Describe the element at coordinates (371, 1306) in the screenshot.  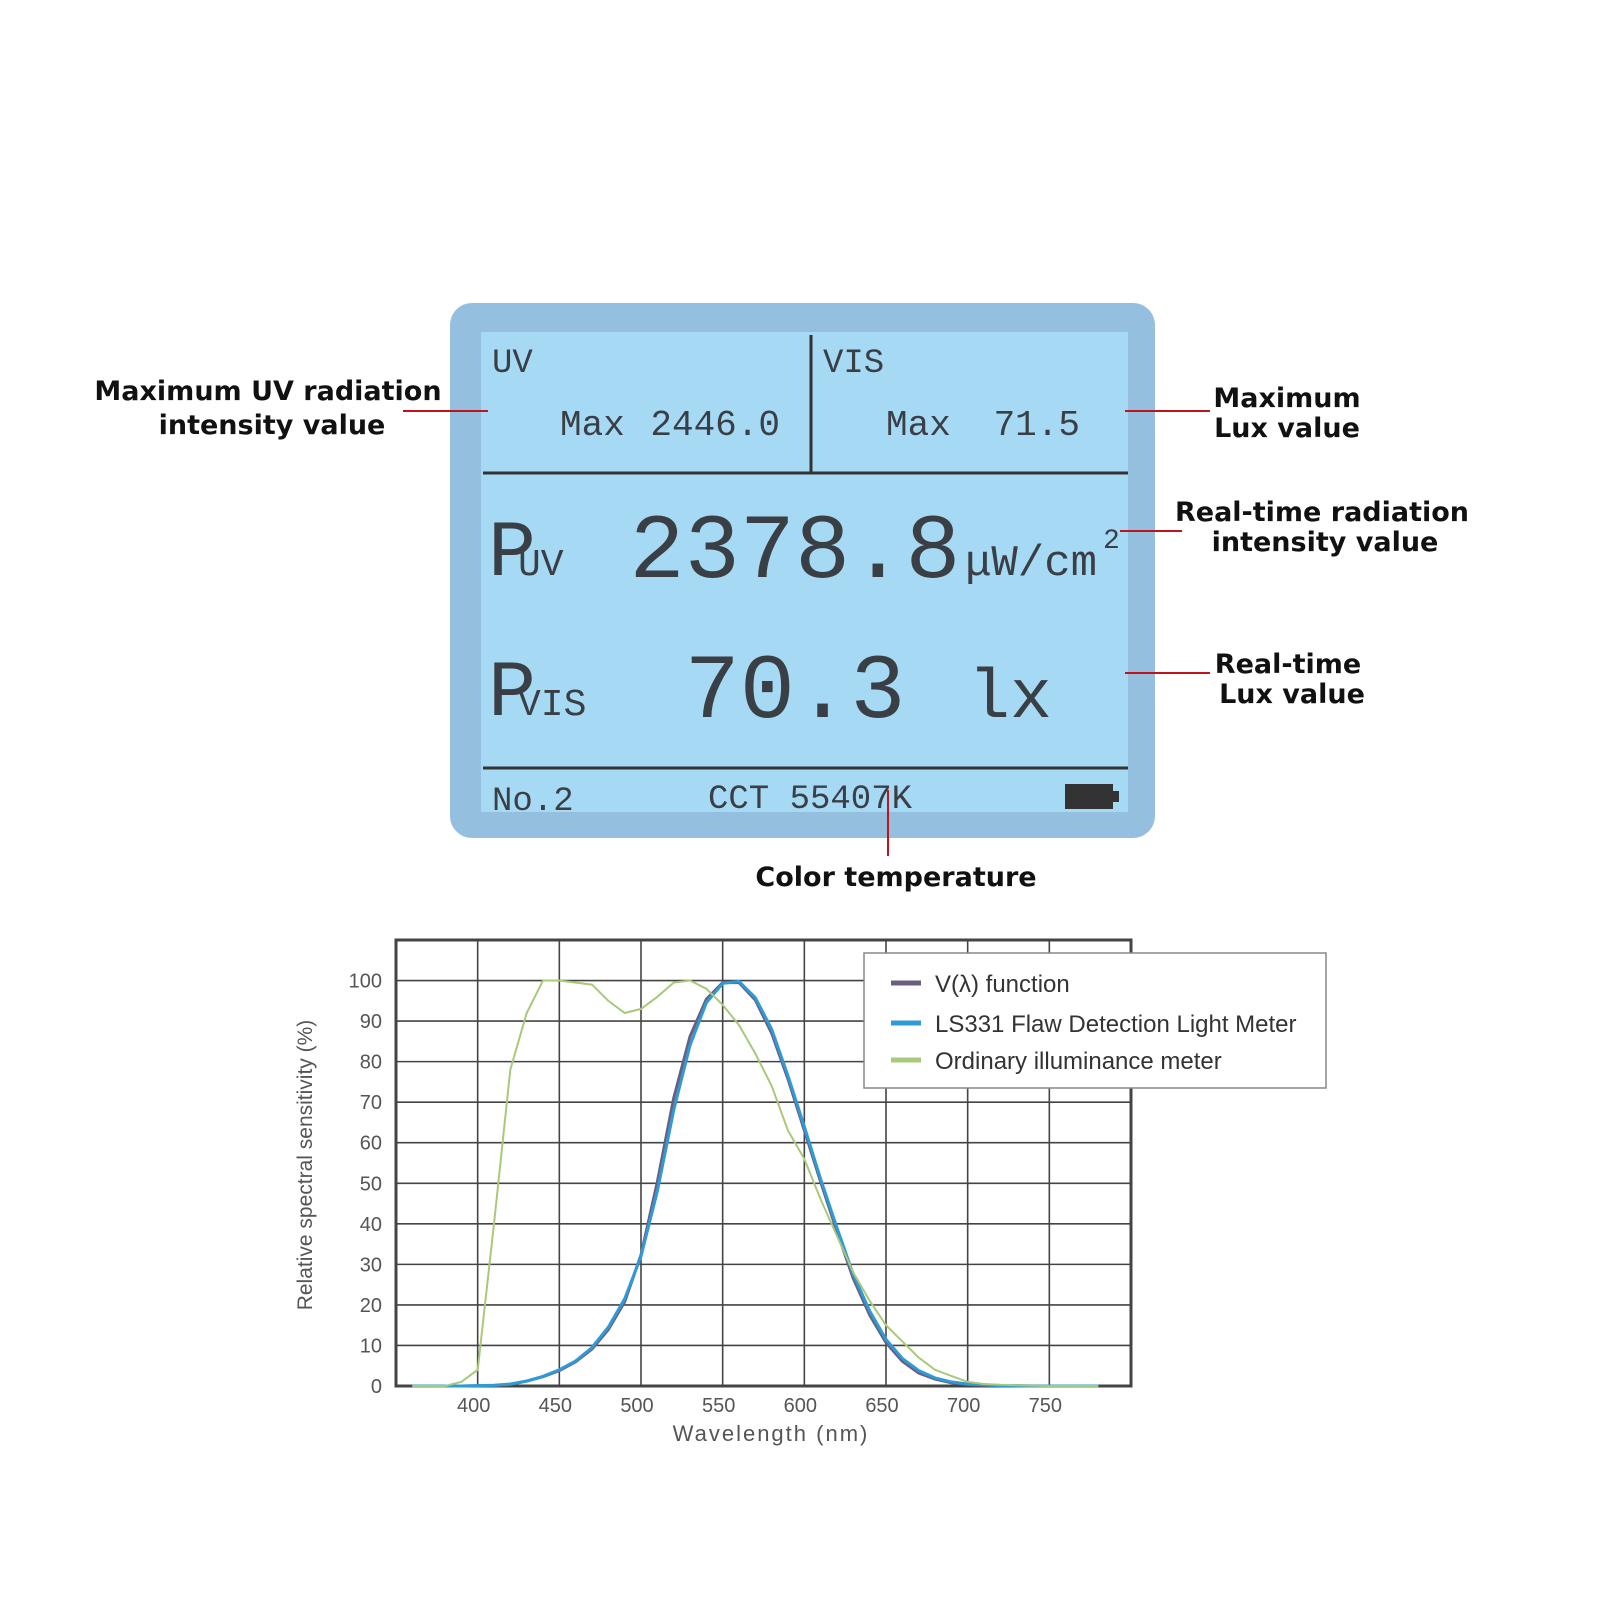
I see `y-tick-label: 20` at that location.